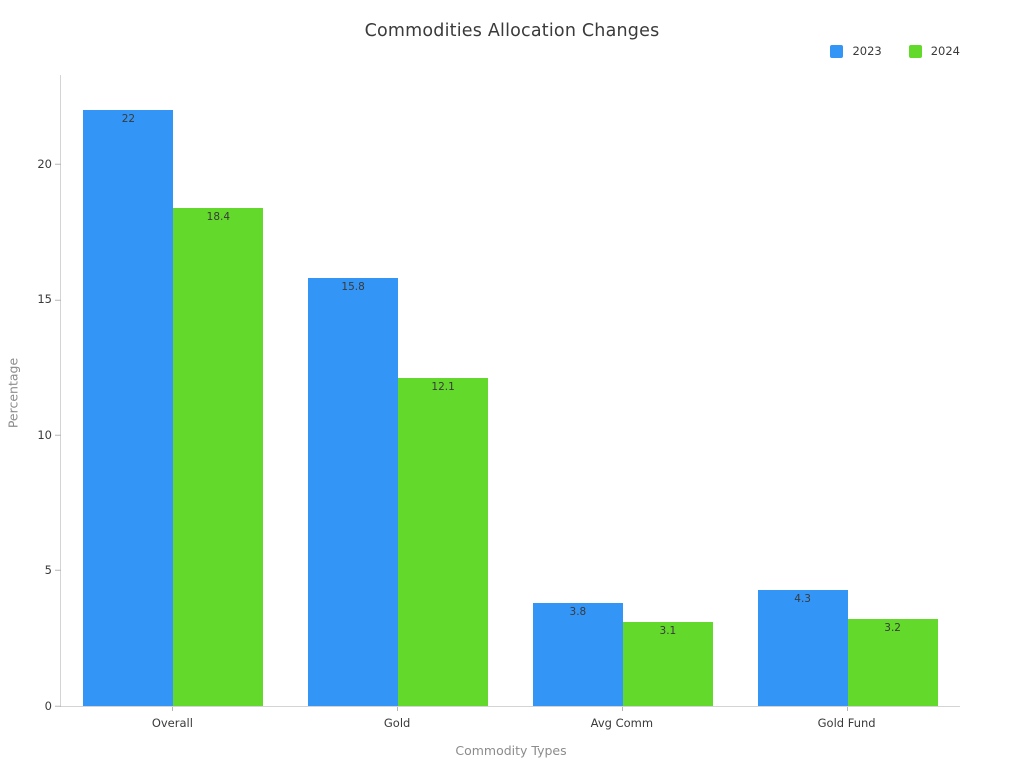 Image resolution: width=1024 pixels, height=768 pixels. I want to click on bar-value-label: 3.8, so click(578, 612).